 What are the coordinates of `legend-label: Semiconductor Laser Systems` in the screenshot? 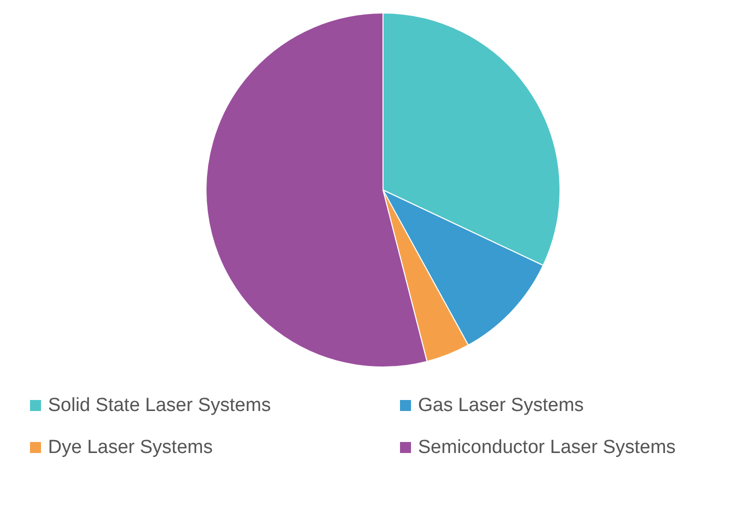 It's located at (547, 447).